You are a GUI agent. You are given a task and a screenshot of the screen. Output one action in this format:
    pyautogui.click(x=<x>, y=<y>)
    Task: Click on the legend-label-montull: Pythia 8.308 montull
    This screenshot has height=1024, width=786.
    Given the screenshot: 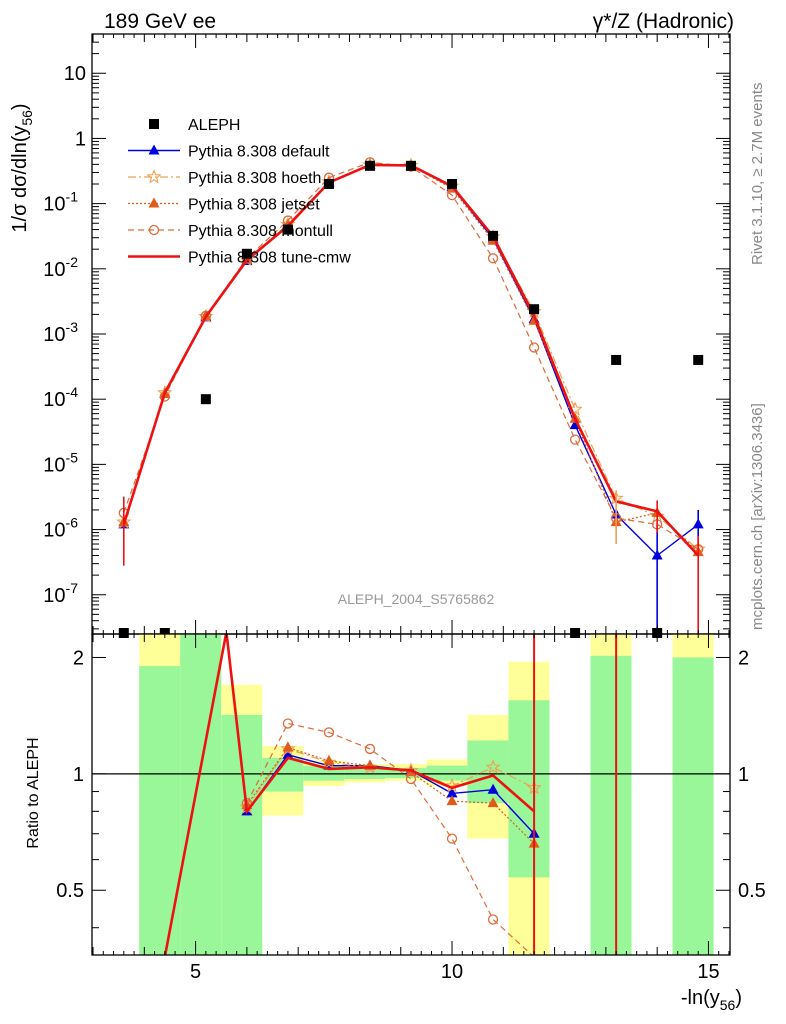 What is the action you would take?
    pyautogui.click(x=260, y=231)
    